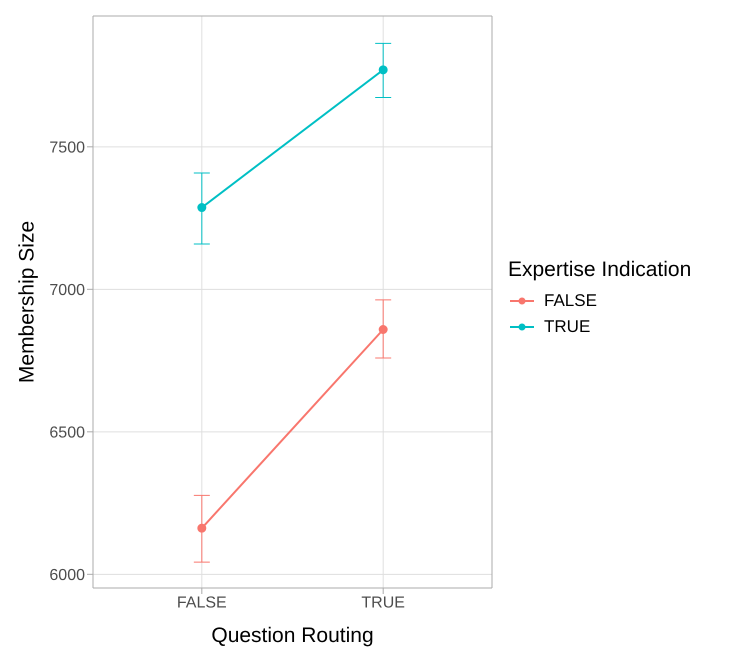 This screenshot has width=743, height=653. What do you see at coordinates (67, 147) in the screenshot?
I see `y-tick-label: 7500` at bounding box center [67, 147].